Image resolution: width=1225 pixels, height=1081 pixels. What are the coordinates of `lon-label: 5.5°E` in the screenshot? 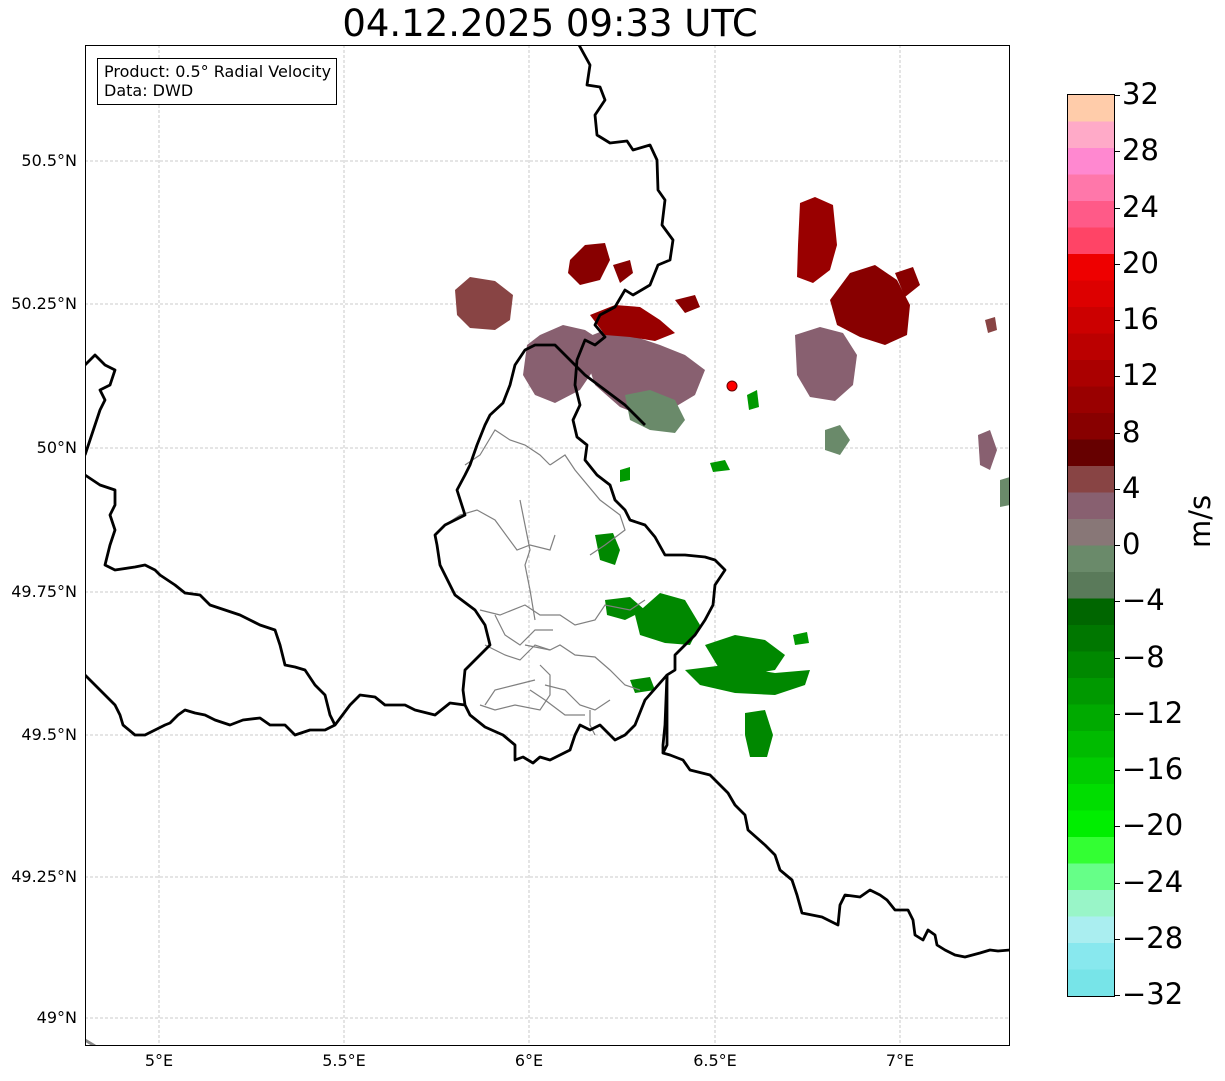 It's located at (344, 1060).